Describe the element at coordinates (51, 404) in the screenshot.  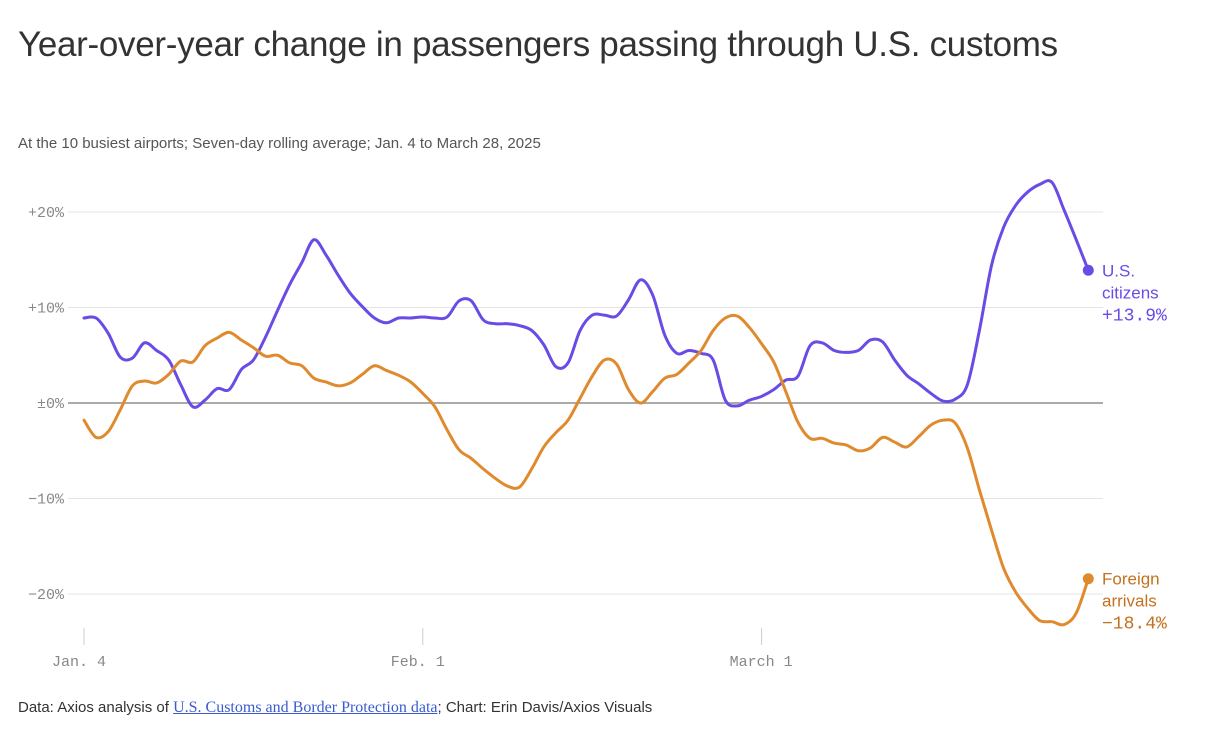
I see `y-tick-label: ±0%` at that location.